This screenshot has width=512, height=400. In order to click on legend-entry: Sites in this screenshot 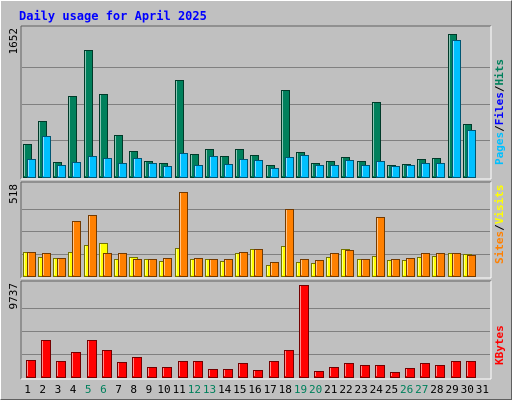, I will do `click(499, 247)`.